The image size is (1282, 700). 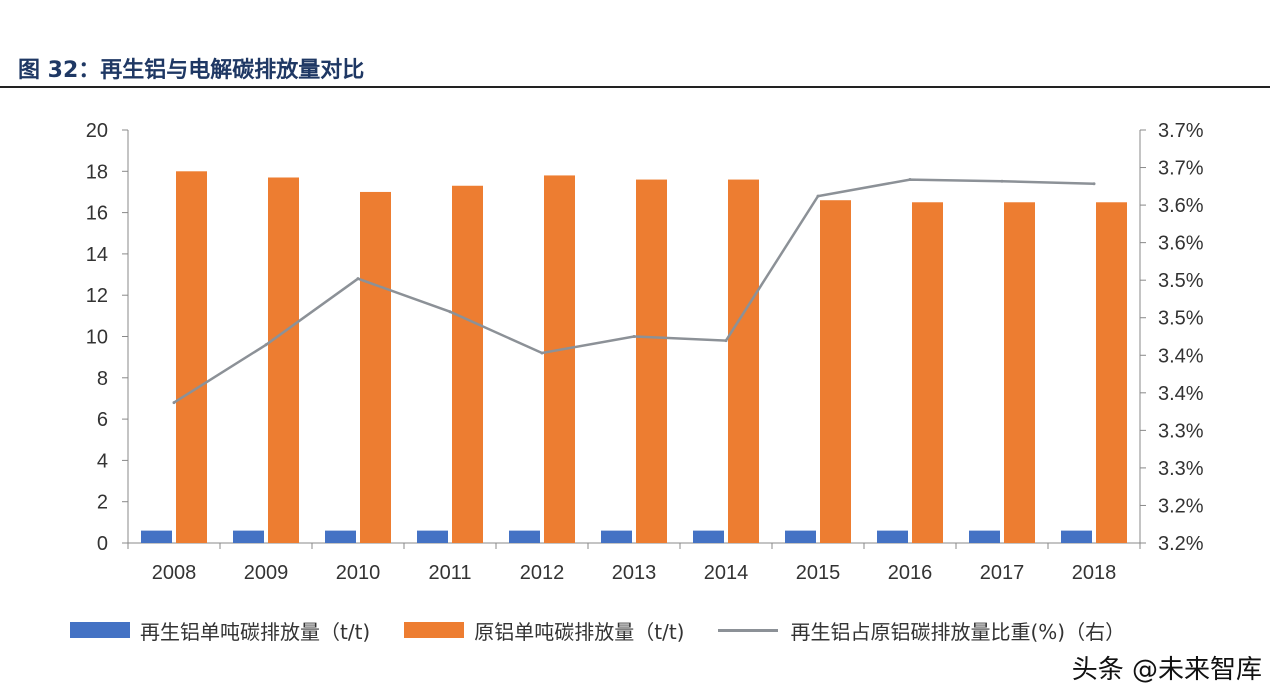 I want to click on x-tick-label: 2017, so click(x=1002, y=573).